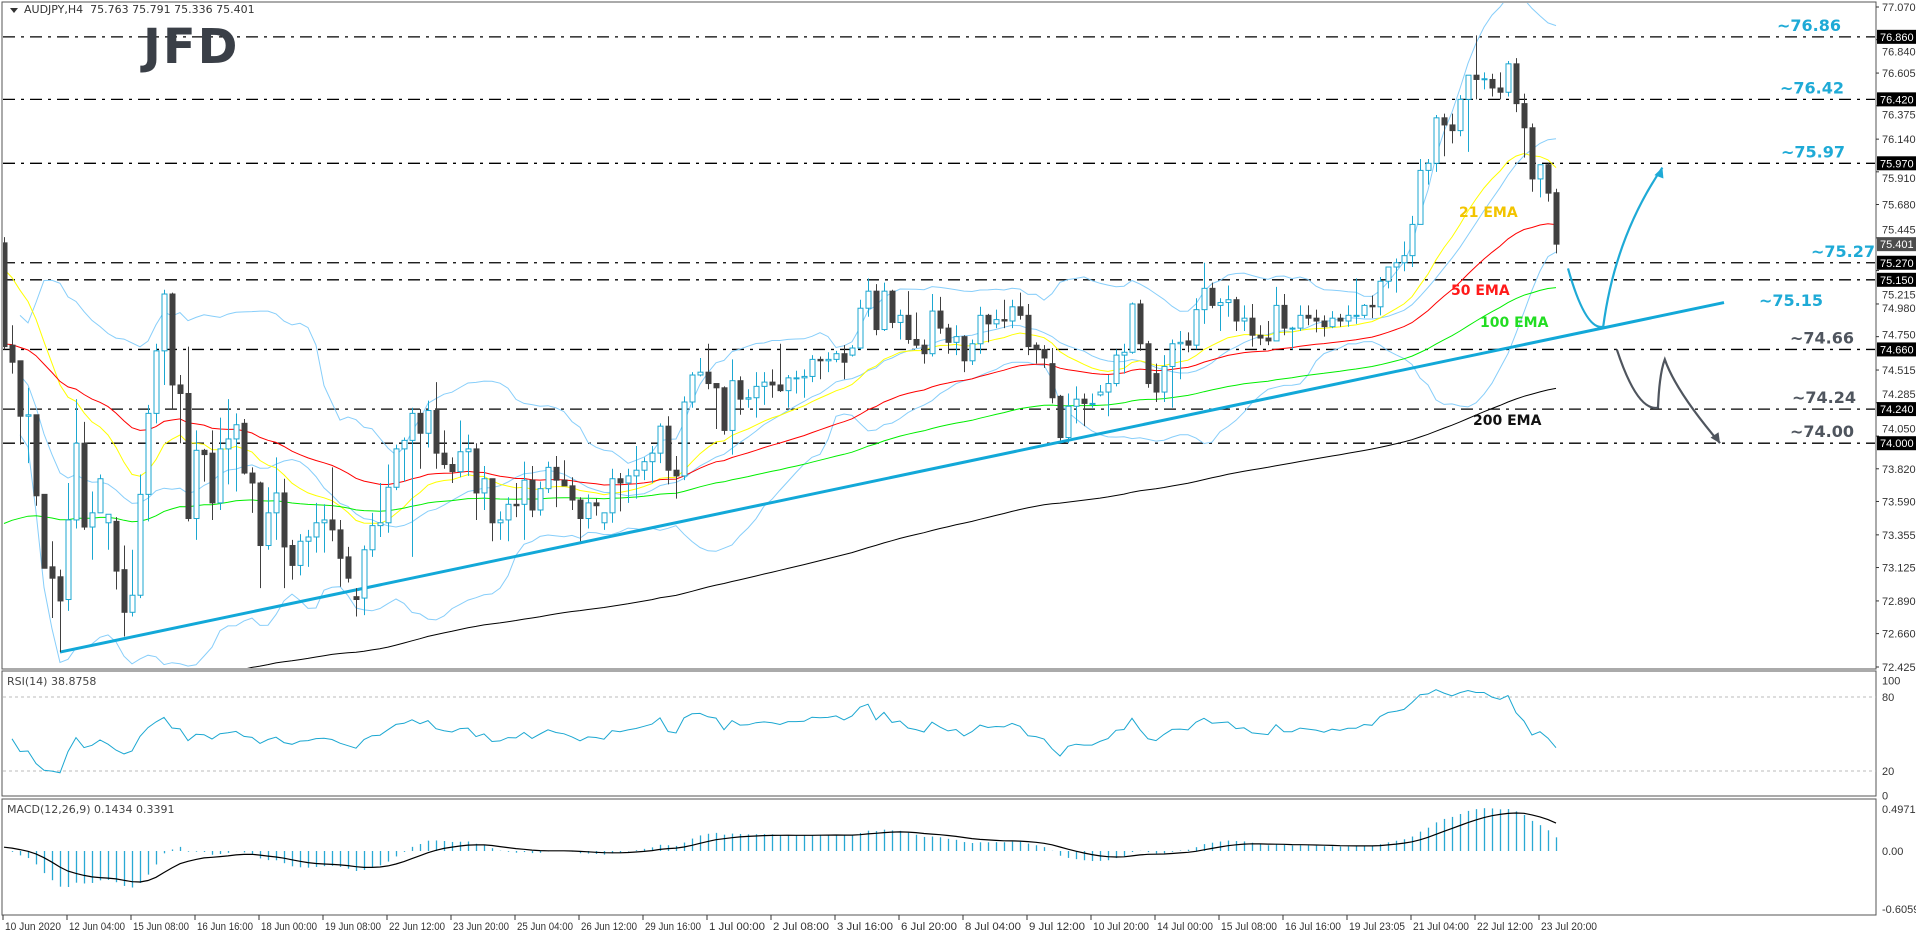 The height and width of the screenshot is (936, 1916). Describe the element at coordinates (1824, 397) in the screenshot. I see `level-label: ~74.24` at that location.